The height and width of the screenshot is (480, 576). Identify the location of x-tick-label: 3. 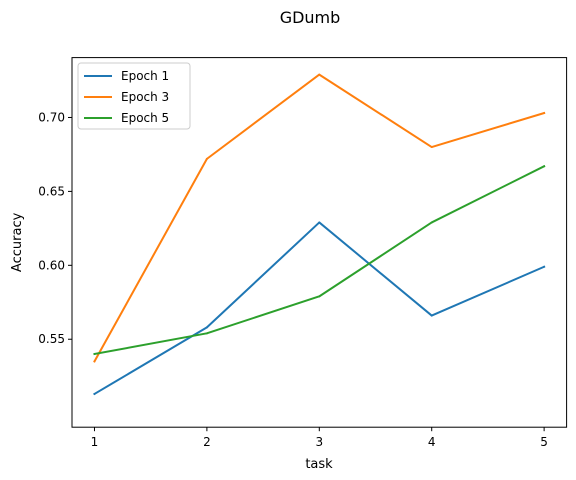
(319, 442).